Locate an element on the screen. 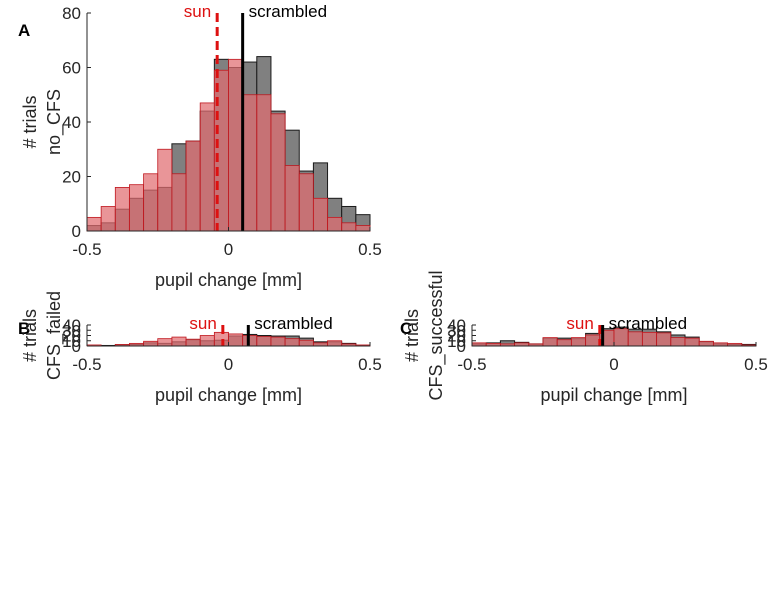 The width and height of the screenshot is (772, 606). y-tick-label: 80 is located at coordinates (71, 13).